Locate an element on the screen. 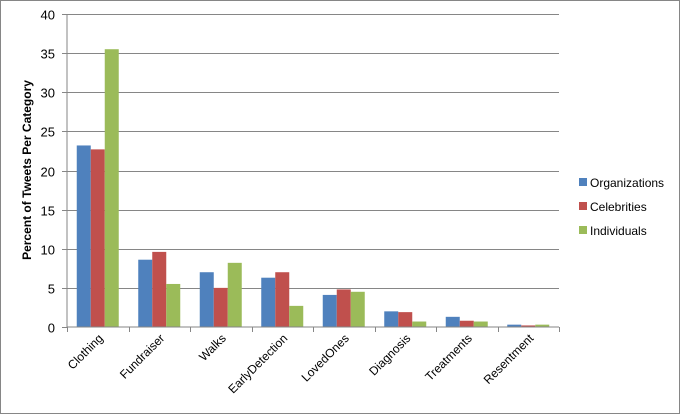 This screenshot has height=414, width=680. y-axis-ticks: 0 5 10 15 20 25 30 35 40 is located at coordinates (54, 172).